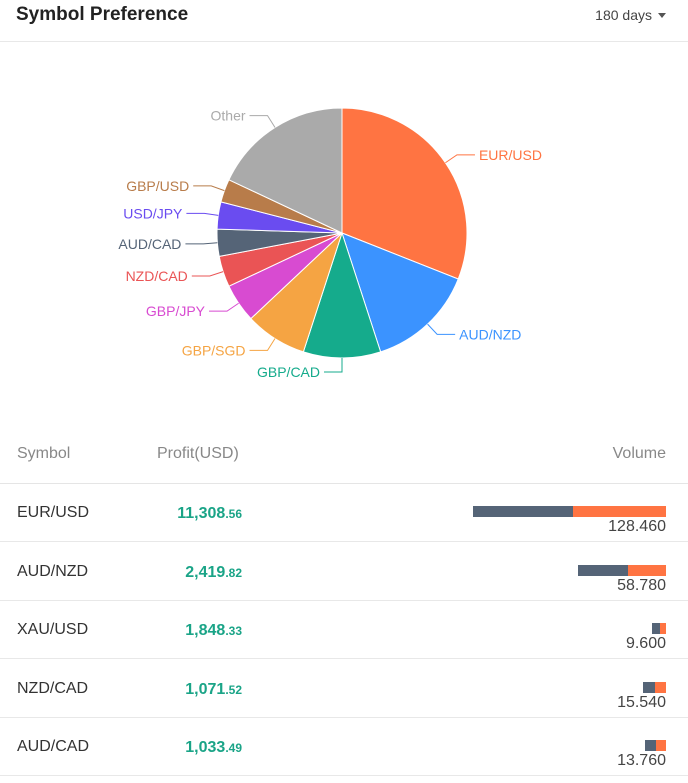 The width and height of the screenshot is (688, 783). Describe the element at coordinates (53, 512) in the screenshot. I see `symbol-name: EUR/USD` at that location.